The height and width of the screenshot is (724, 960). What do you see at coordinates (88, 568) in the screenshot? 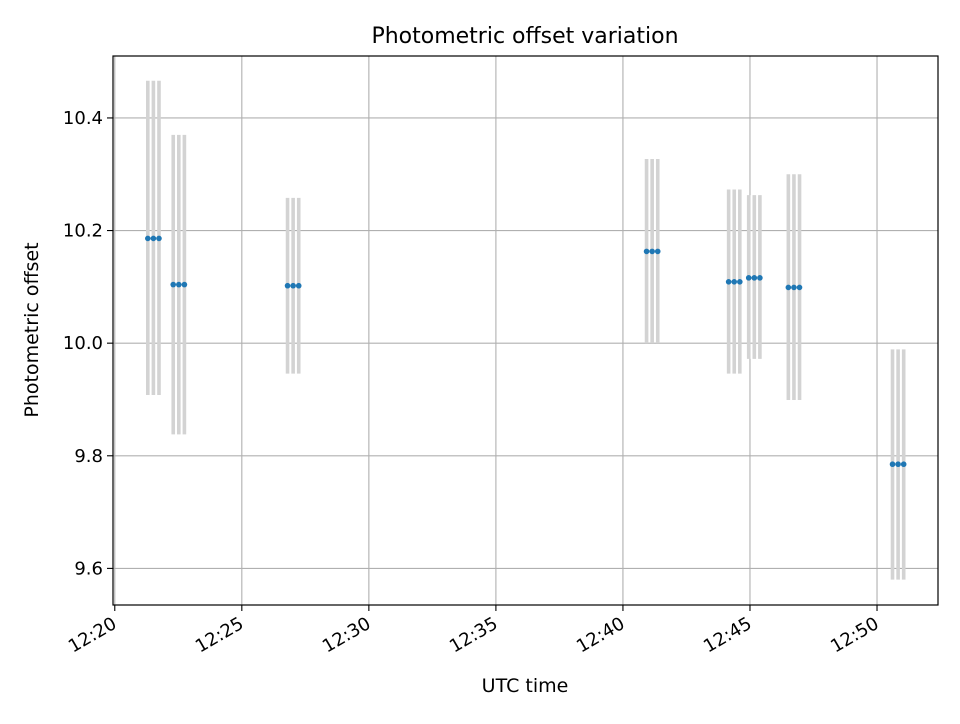
I see `y-tick-label: 9.6` at bounding box center [88, 568].